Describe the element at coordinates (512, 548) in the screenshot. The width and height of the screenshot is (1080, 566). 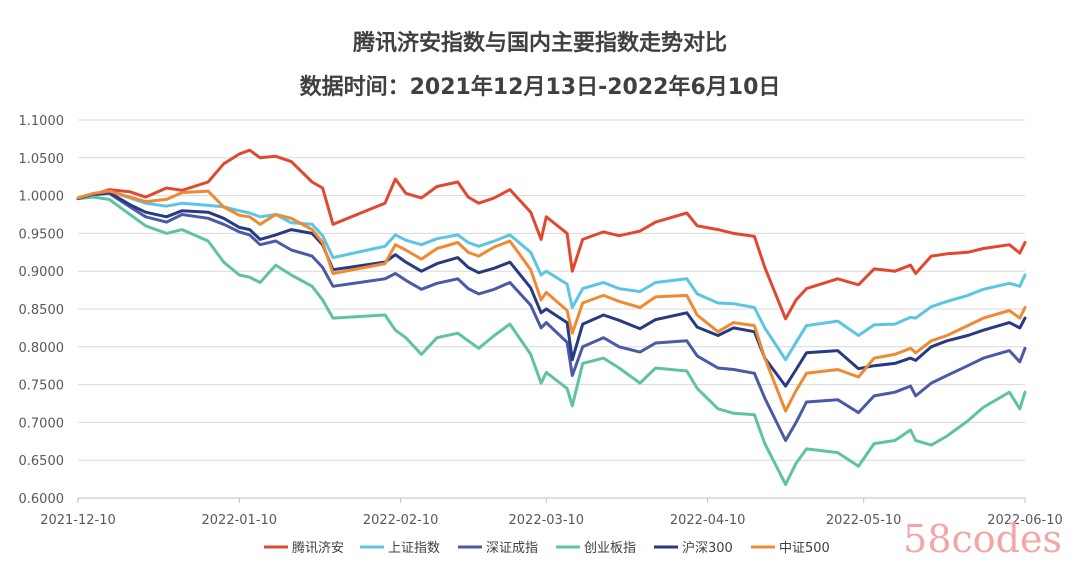
I see `legend-label-2: 深证成指` at that location.